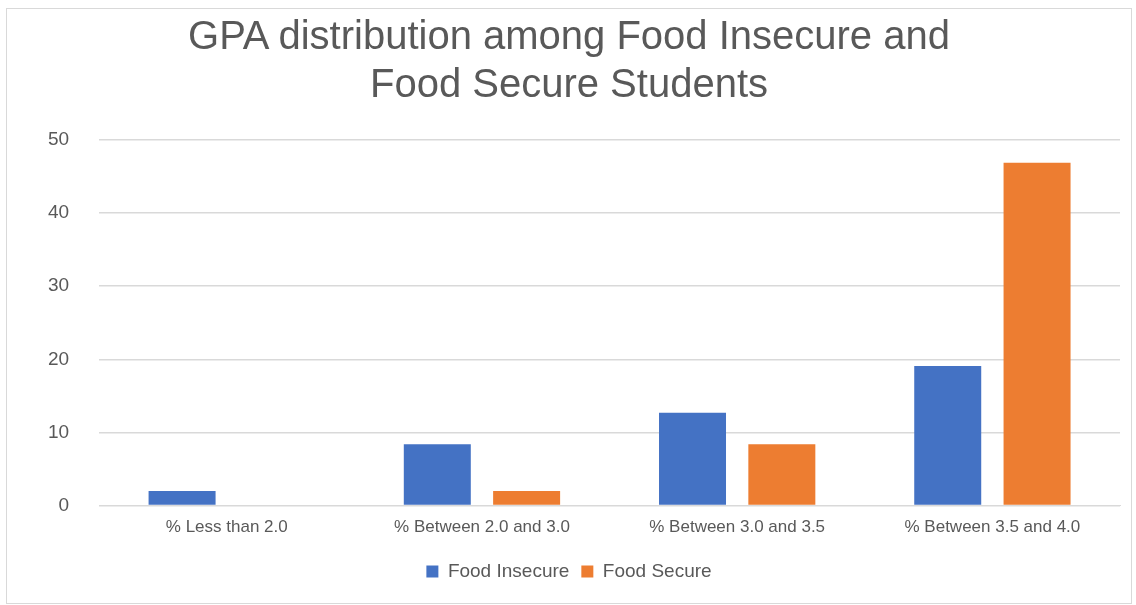 This screenshot has width=1136, height=605. What do you see at coordinates (737, 527) in the screenshot?
I see `x-tick-label: % Between 3.0 and 3.5` at bounding box center [737, 527].